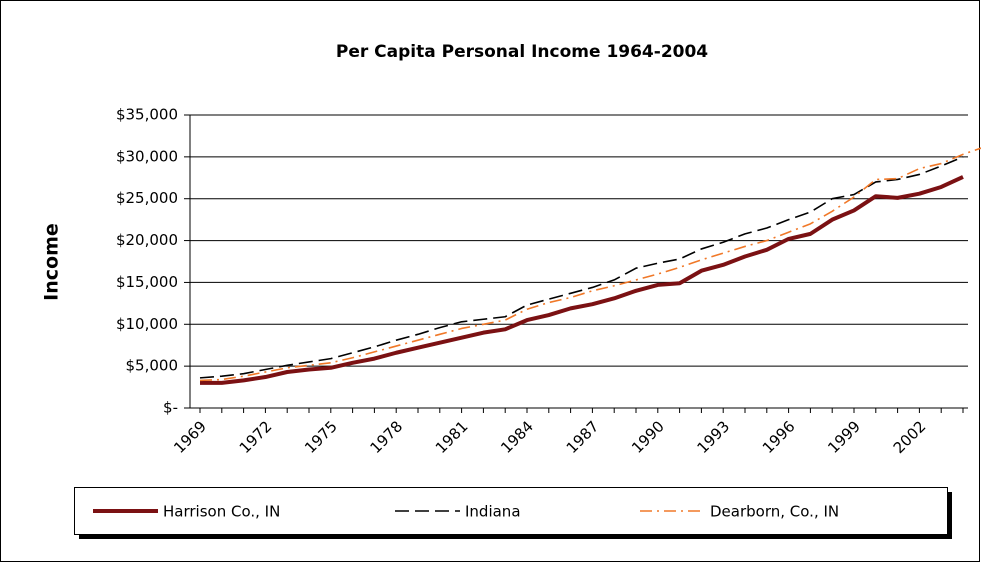 The image size is (981, 563). I want to click on legend-label: Indiana, so click(493, 512).